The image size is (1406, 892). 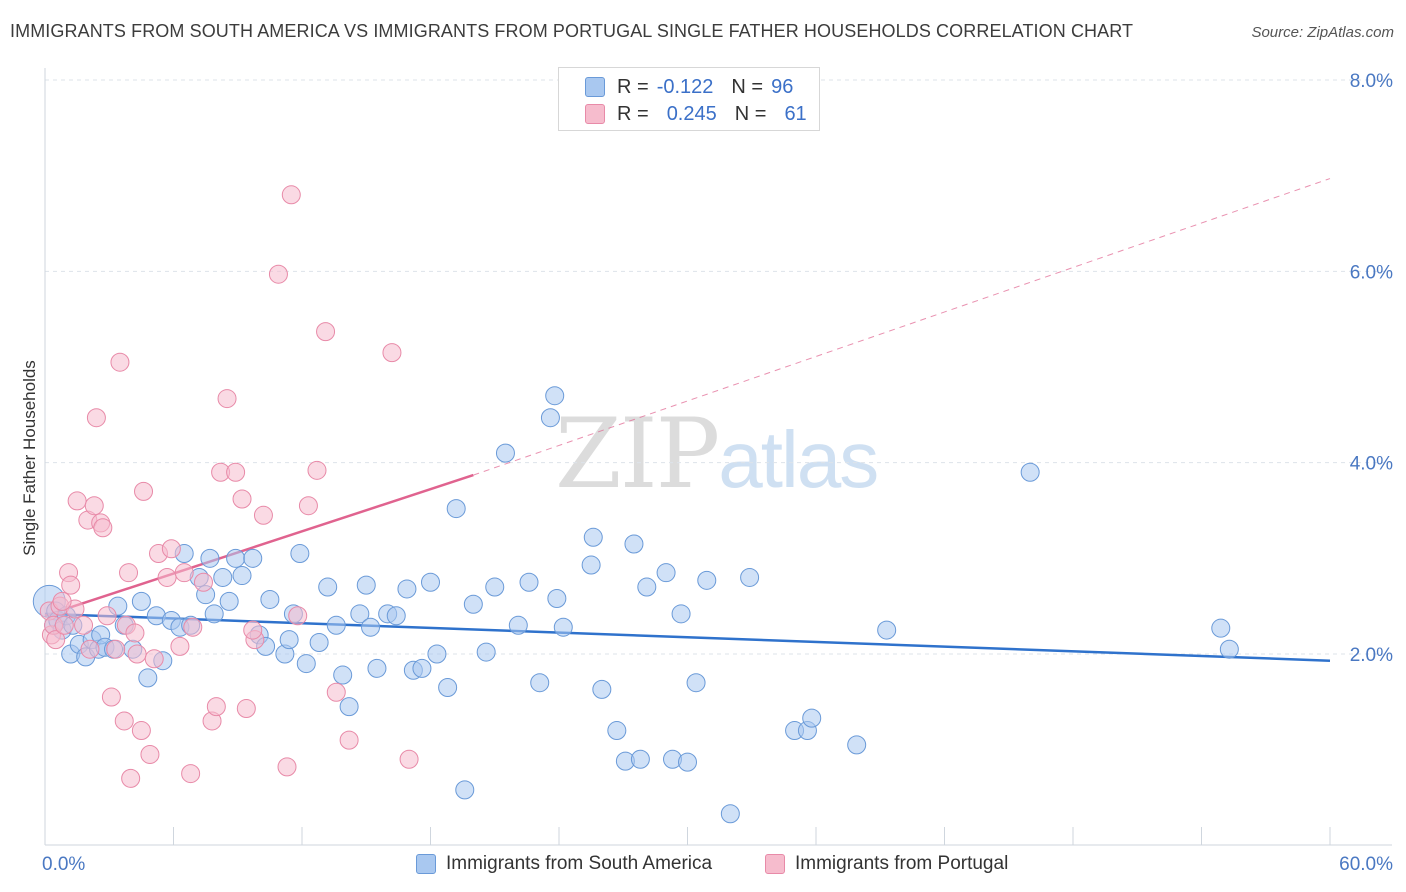 I want to click on bottom-legend-portugal: Immigrants from Portugal, so click(x=886, y=864).